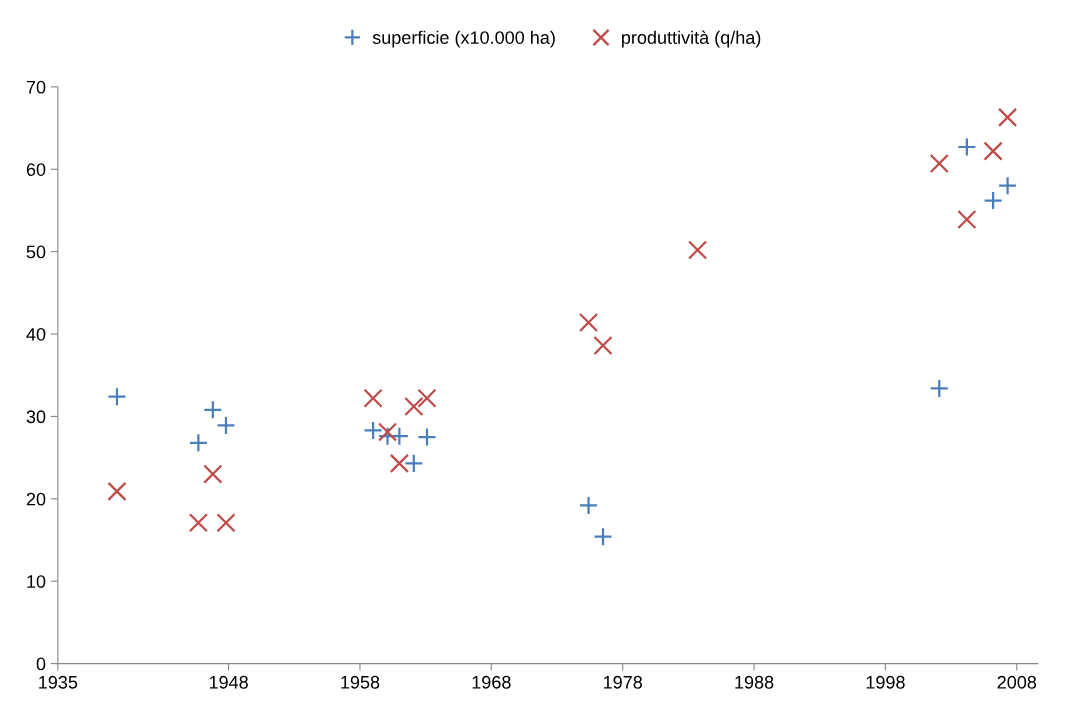 The width and height of the screenshot is (1071, 712). What do you see at coordinates (691, 39) in the screenshot?
I see `legend-label: produttività (q/ha)` at bounding box center [691, 39].